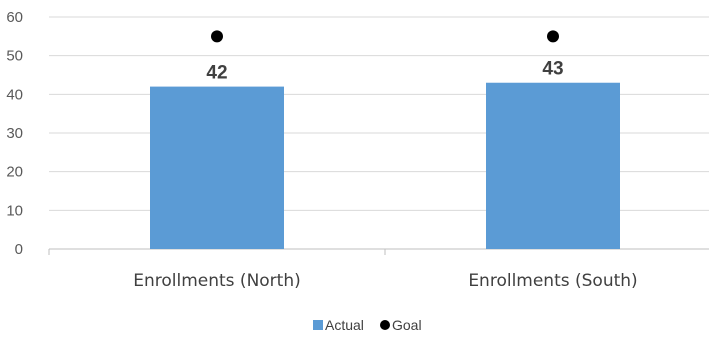 The image size is (709, 339). What do you see at coordinates (318, 325) in the screenshot?
I see `legend-swatch-actual` at bounding box center [318, 325].